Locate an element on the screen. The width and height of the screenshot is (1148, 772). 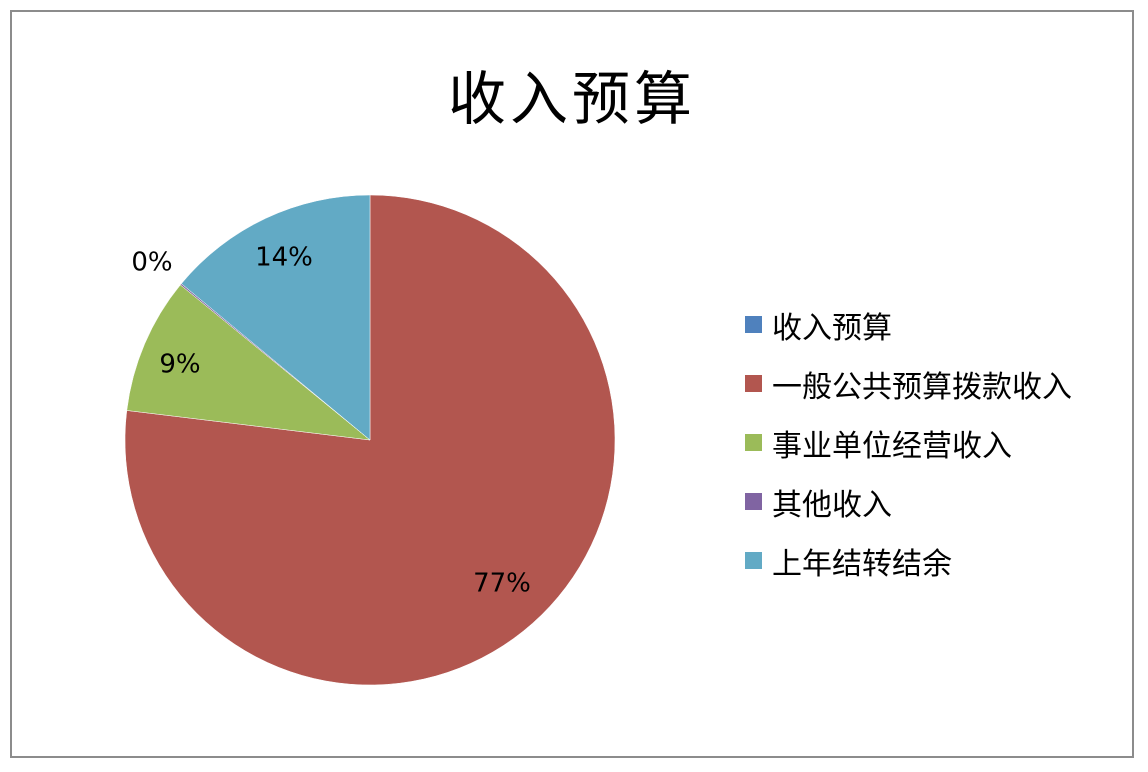
slice-data-label: 0% is located at coordinates (151, 263).